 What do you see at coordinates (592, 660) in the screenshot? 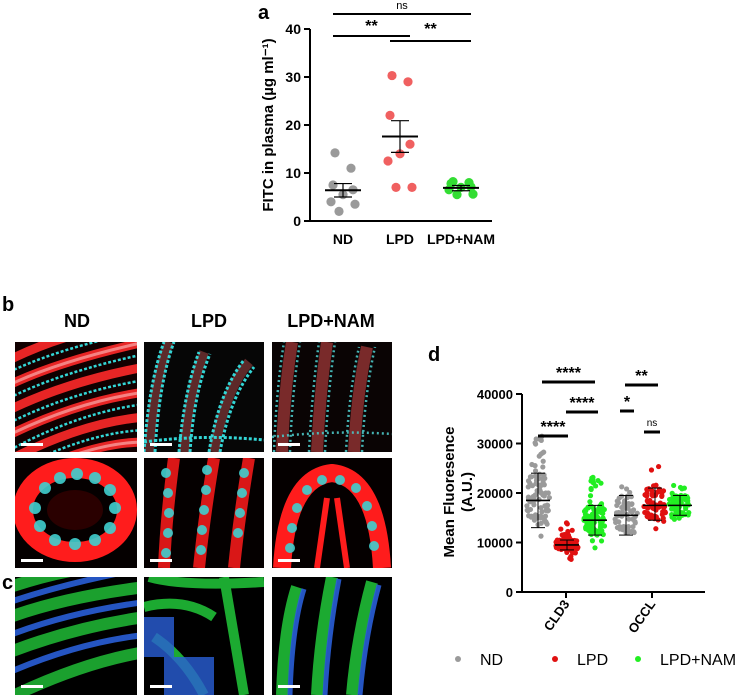
I see `legend-label: LPD` at bounding box center [592, 660].